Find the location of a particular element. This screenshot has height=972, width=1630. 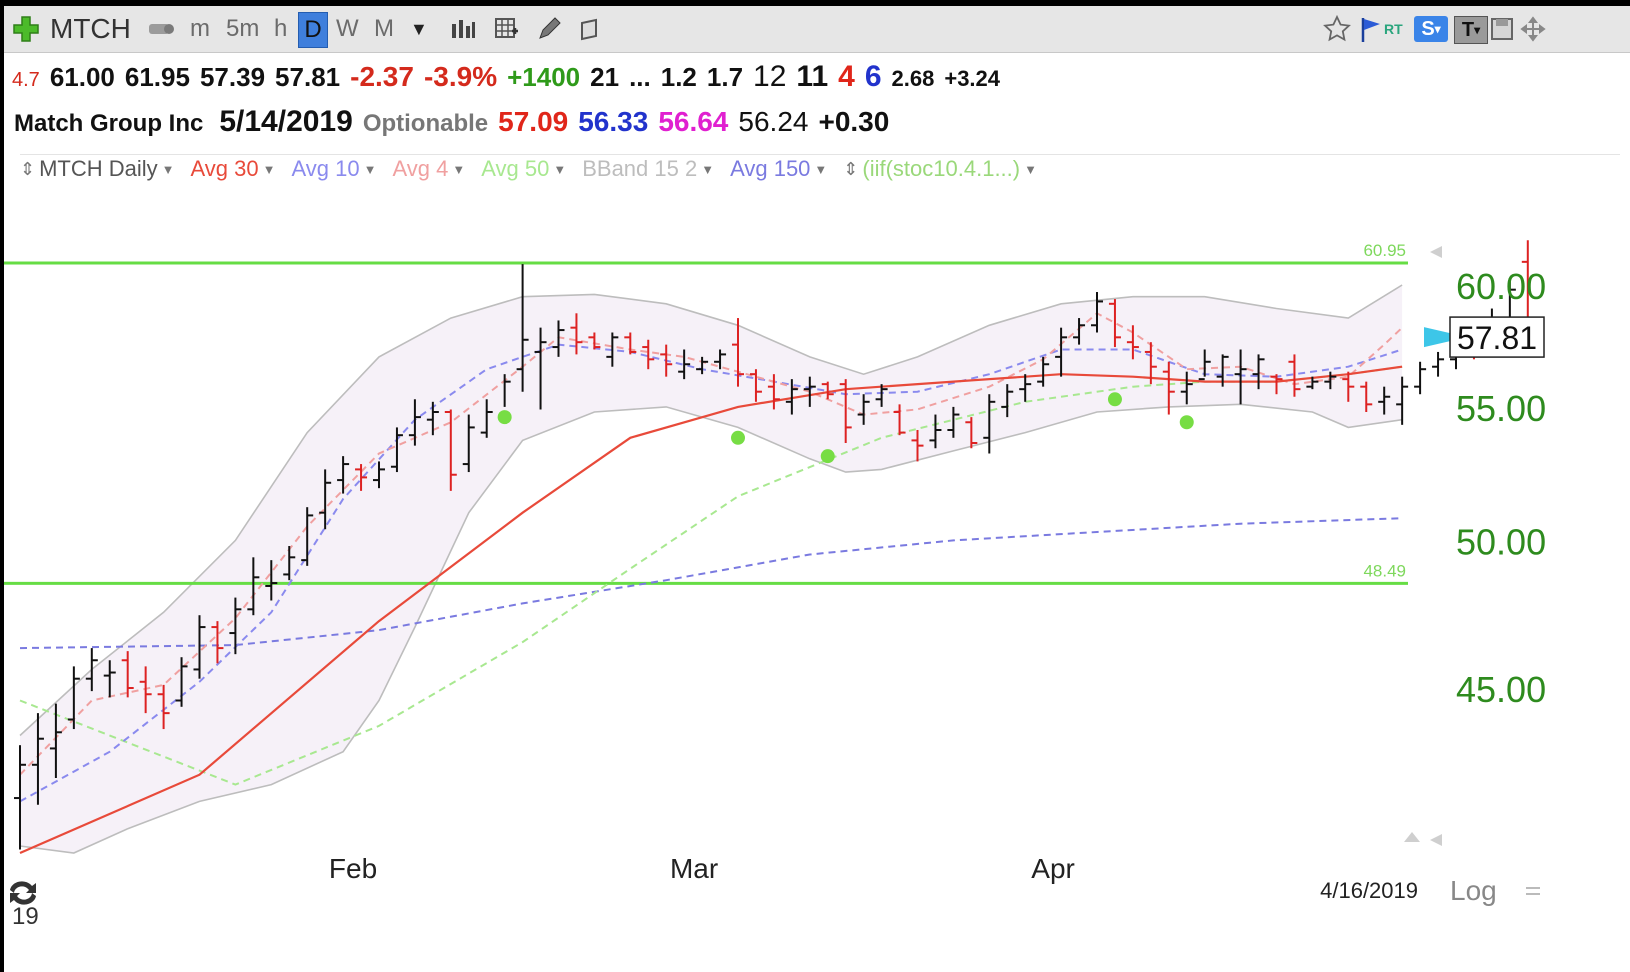

window-icon is located at coordinates (591, 29).